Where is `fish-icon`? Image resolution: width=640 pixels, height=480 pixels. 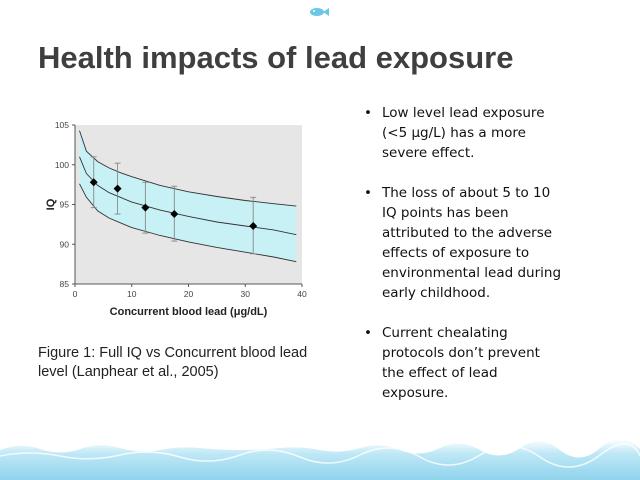
fish-icon is located at coordinates (319, 12).